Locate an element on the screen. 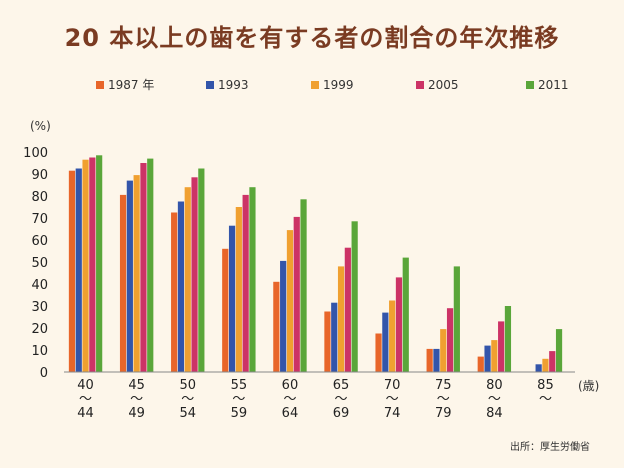 The height and width of the screenshot is (468, 624). x-tick-label: 75 is located at coordinates (443, 385).